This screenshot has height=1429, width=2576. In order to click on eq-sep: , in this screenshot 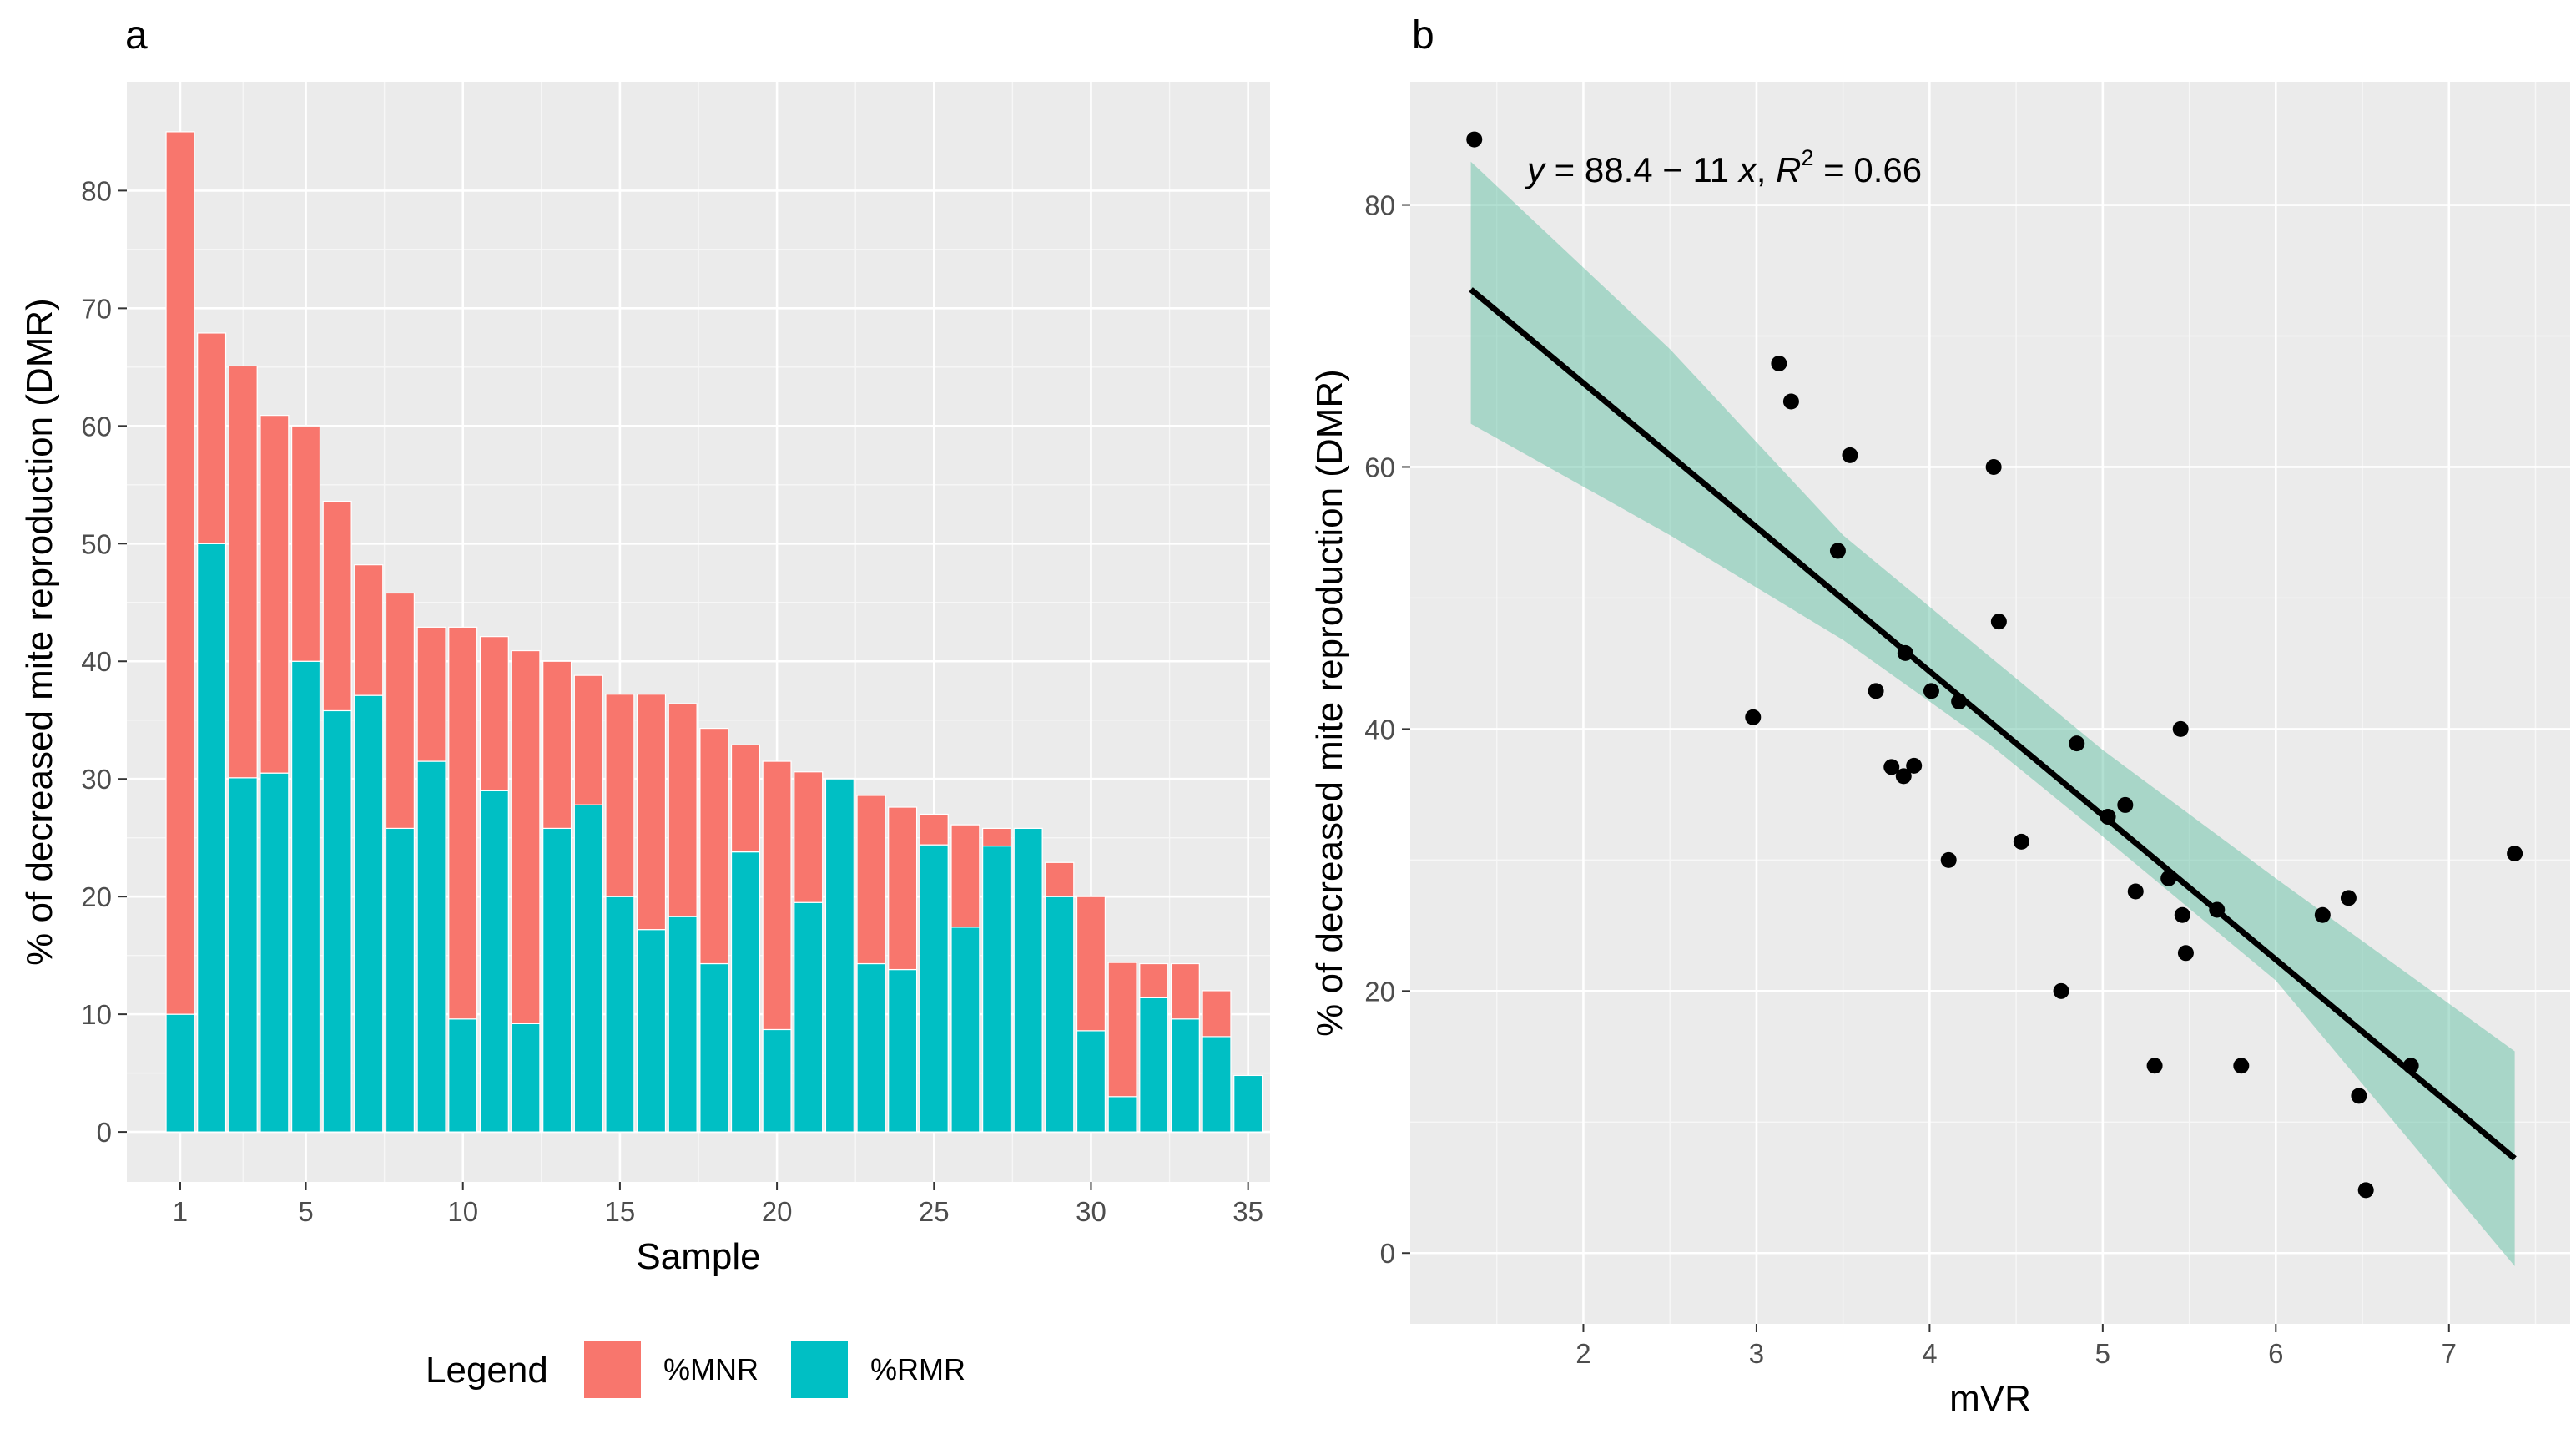, I will do `click(1767, 169)`.